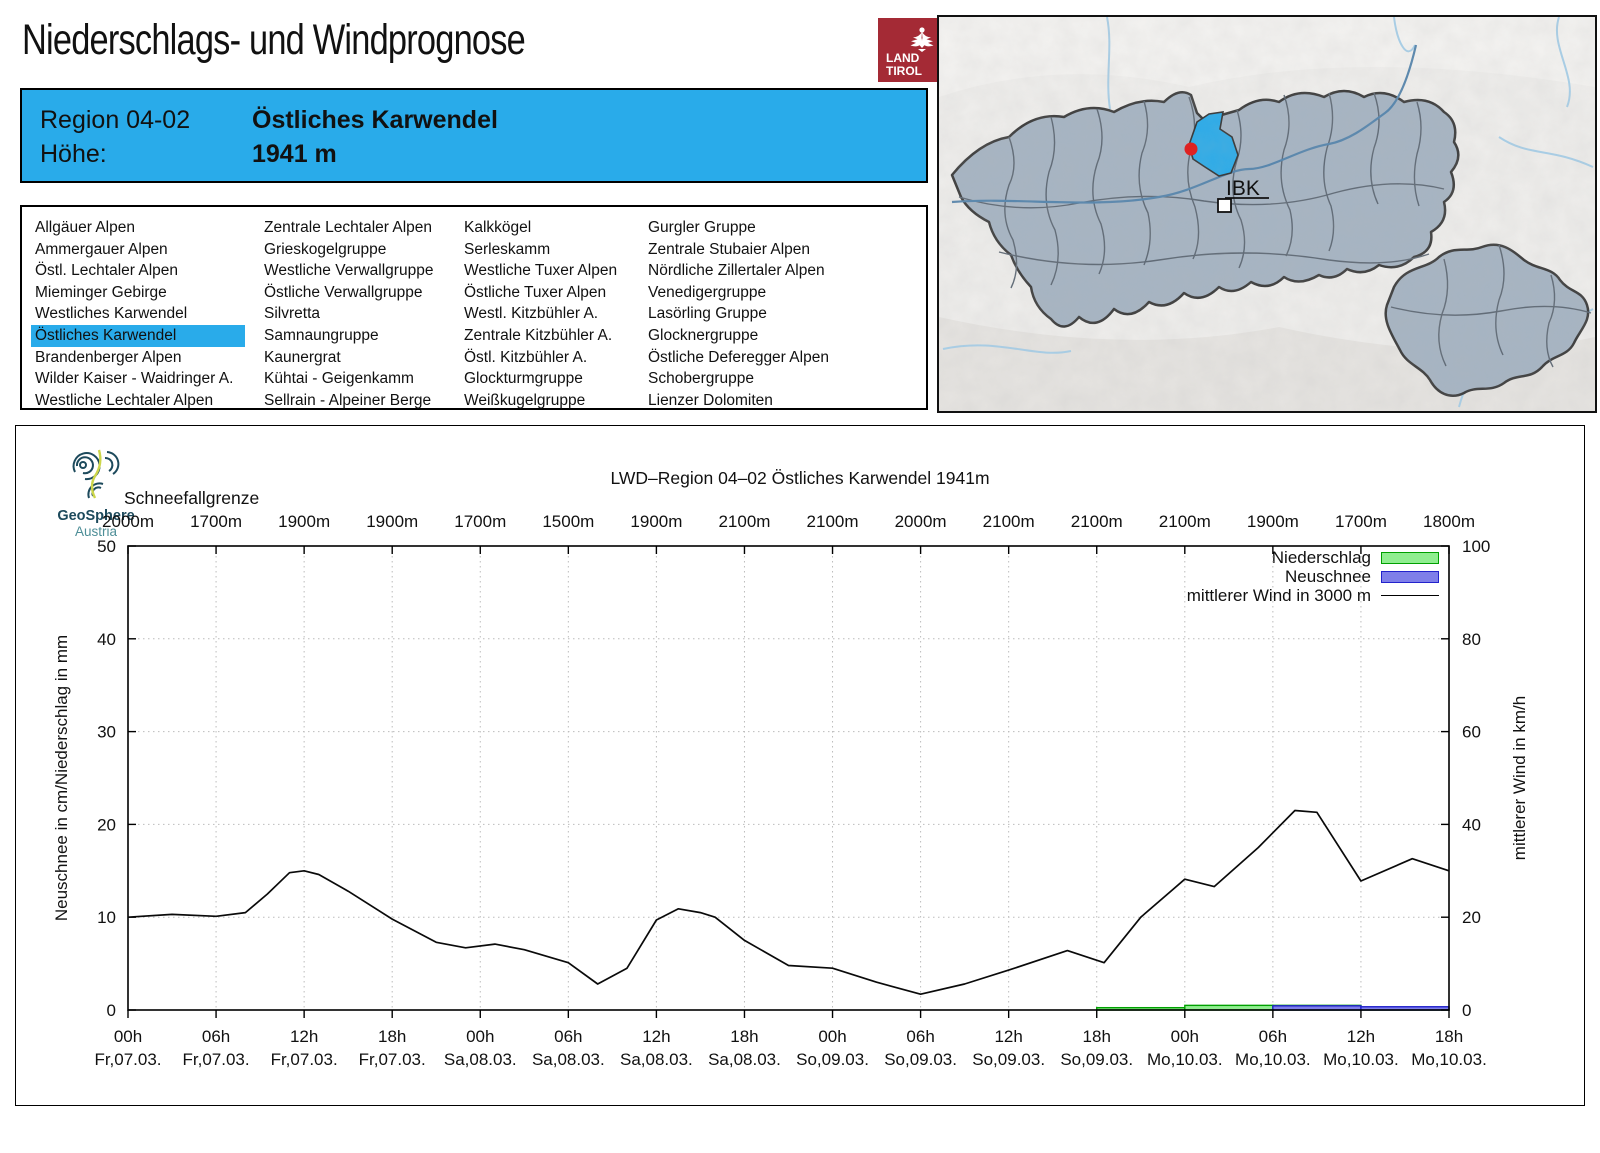 The height and width of the screenshot is (1153, 1600). Describe the element at coordinates (1410, 557) in the screenshot. I see `niederschlag-swatch` at that location.